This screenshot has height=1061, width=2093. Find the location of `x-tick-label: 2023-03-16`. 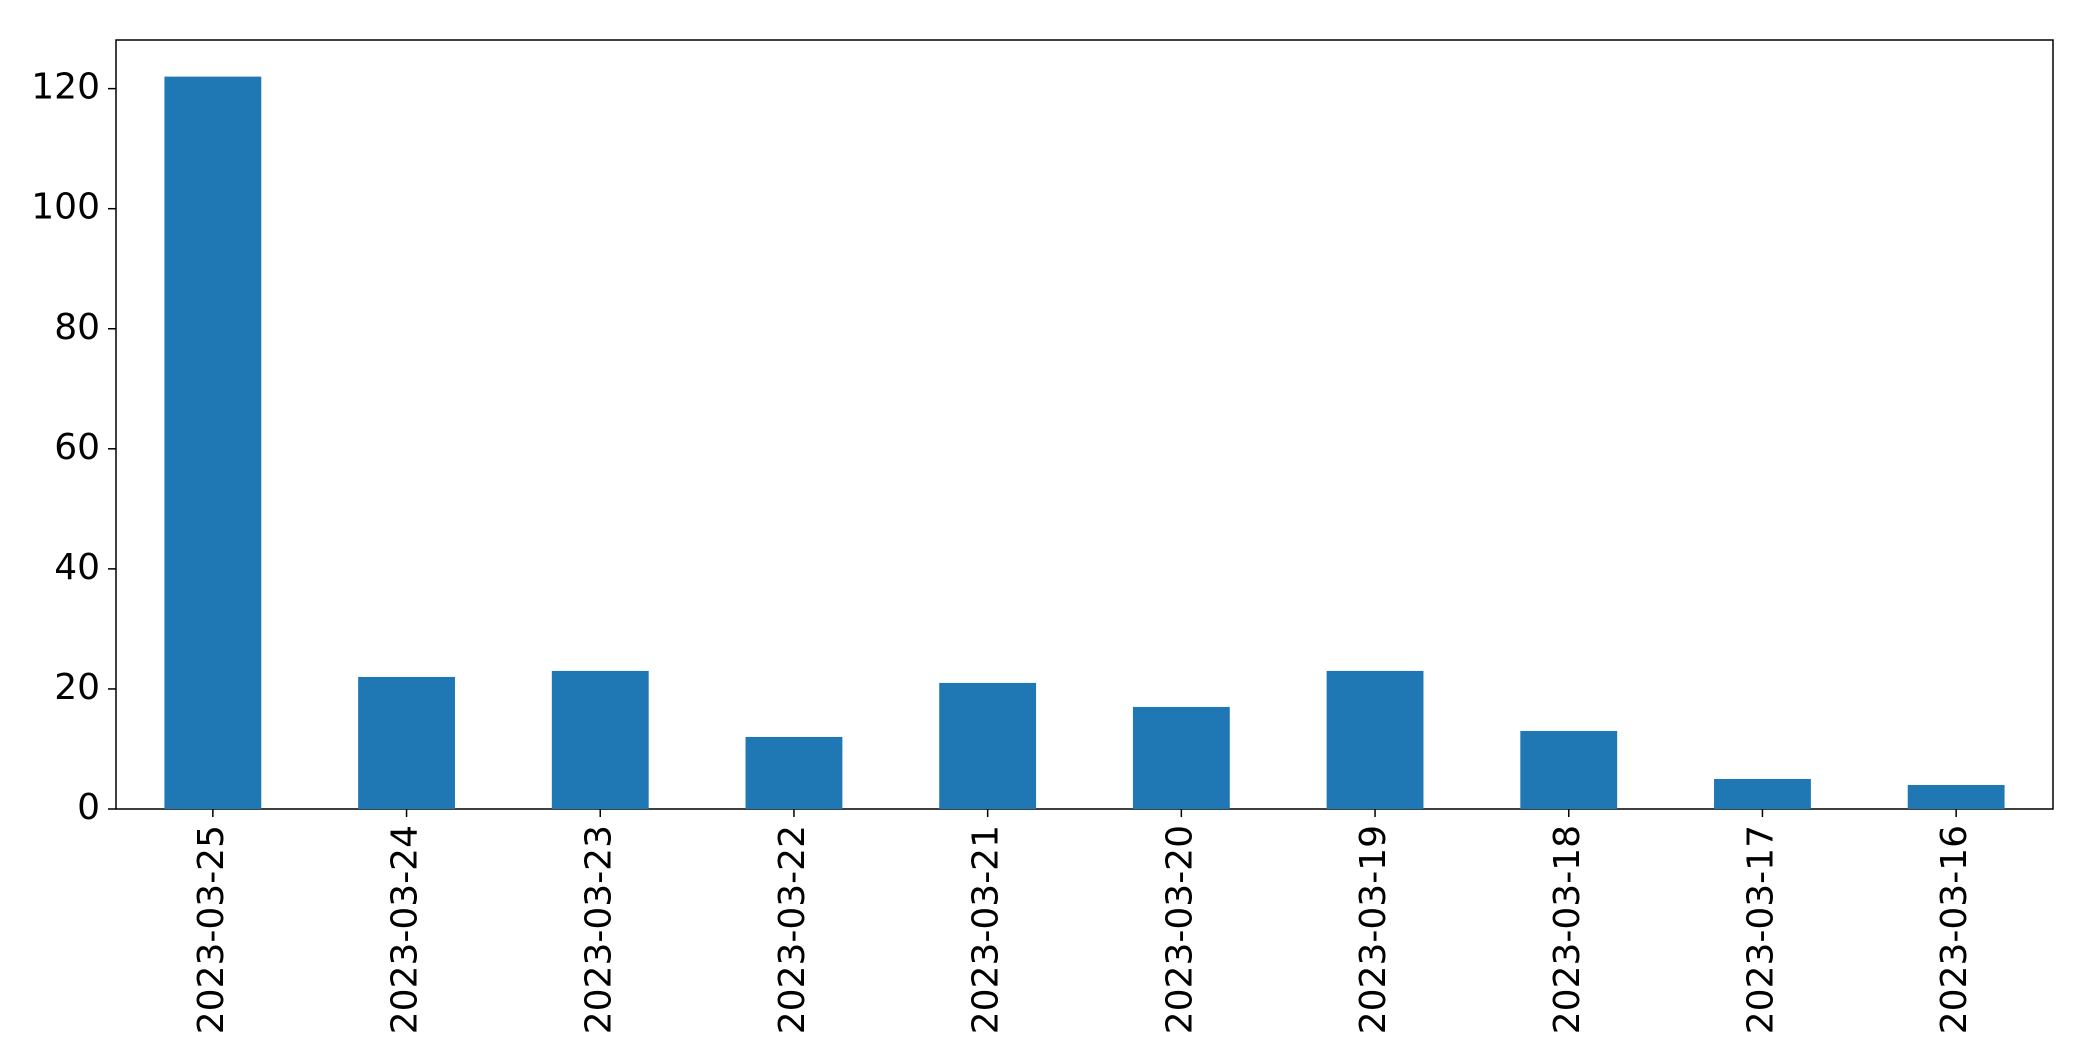

x-tick-label: 2023-03-16 is located at coordinates (1954, 929).